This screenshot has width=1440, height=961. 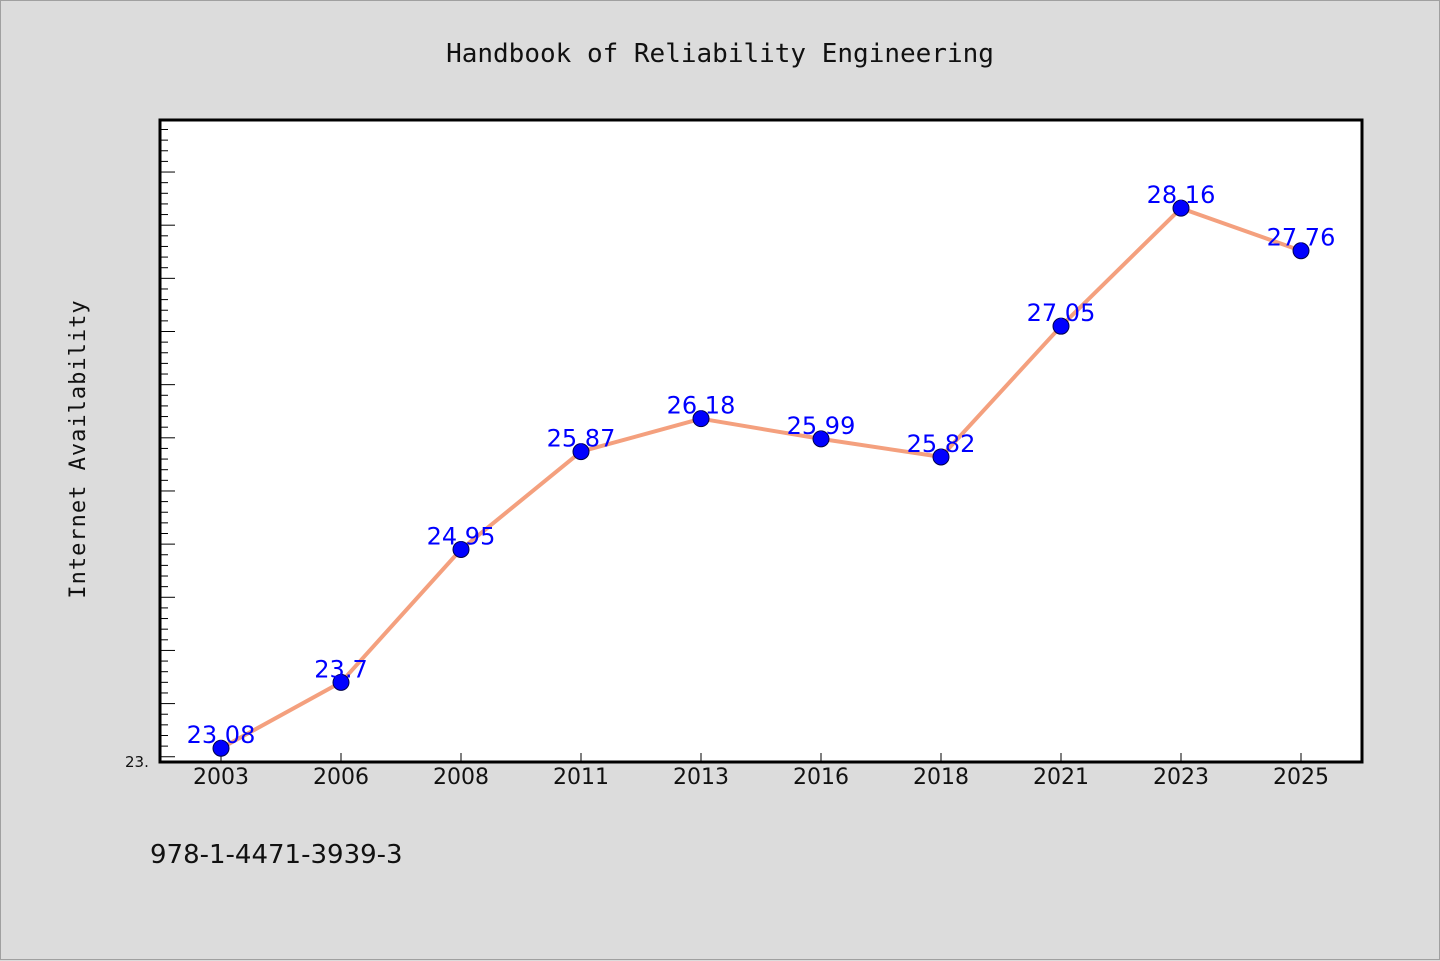 I want to click on x-tick-label: 2021, so click(x=1061, y=777).